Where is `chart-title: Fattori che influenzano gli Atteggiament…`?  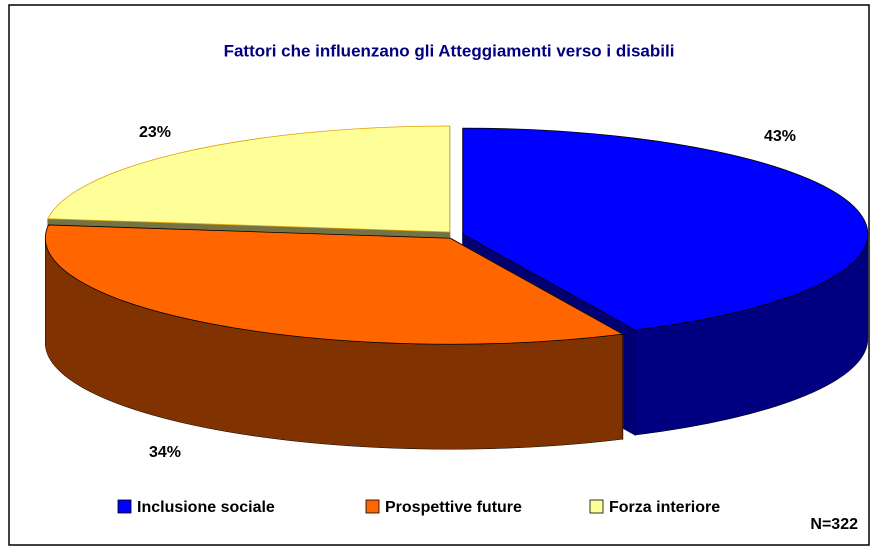 chart-title: Fattori che influenzano gli Atteggiament… is located at coordinates (449, 50).